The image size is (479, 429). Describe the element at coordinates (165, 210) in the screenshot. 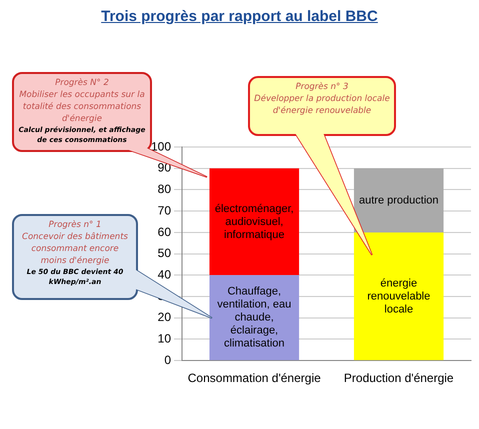

I see `y-tick-label: 70` at that location.